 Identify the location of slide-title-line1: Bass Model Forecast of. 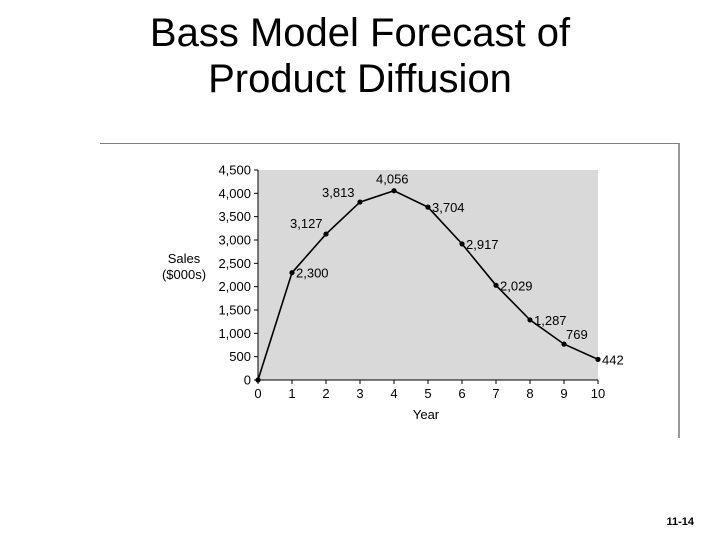
(360, 33).